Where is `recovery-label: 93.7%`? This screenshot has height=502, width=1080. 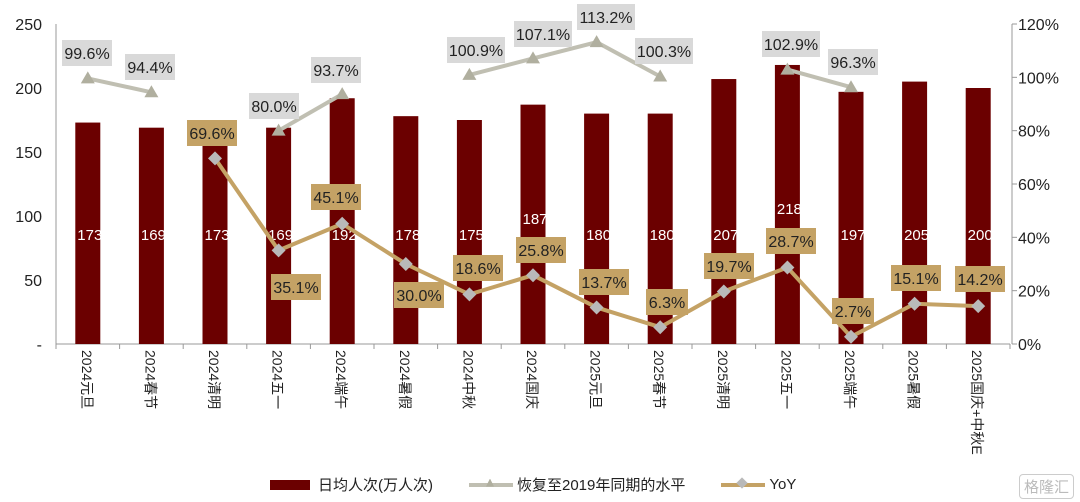 recovery-label: 93.7% is located at coordinates (335, 71).